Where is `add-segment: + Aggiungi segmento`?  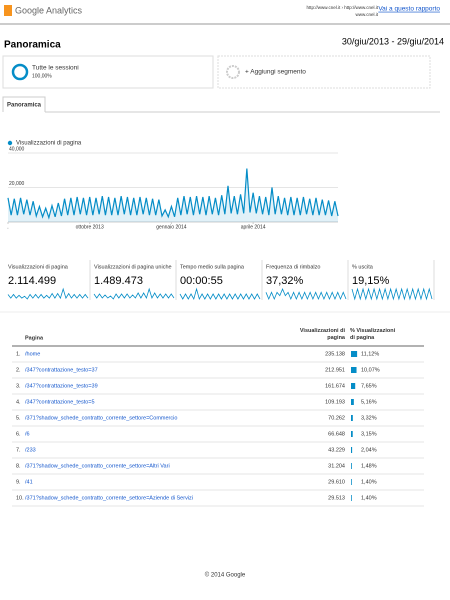 add-segment: + Aggiungi segmento is located at coordinates (275, 72).